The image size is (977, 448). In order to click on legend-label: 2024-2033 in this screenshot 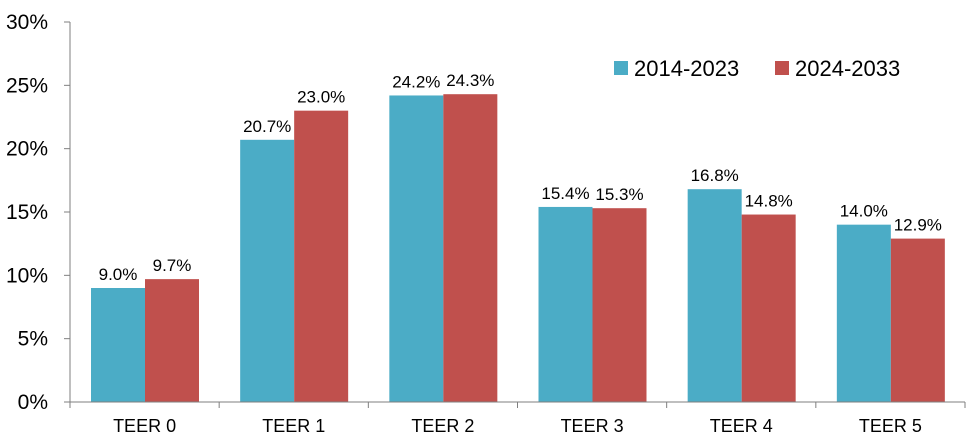, I will do `click(847, 68)`.